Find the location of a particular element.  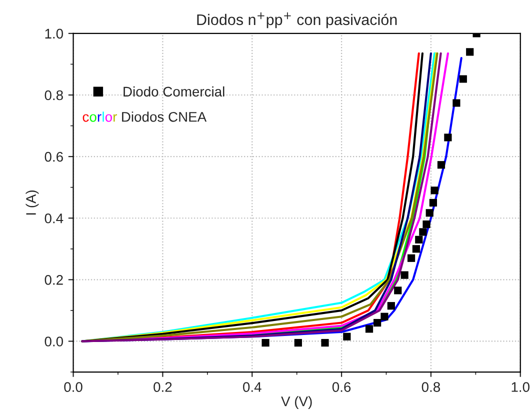

y-tick-label: 0.4 is located at coordinates (54, 218).